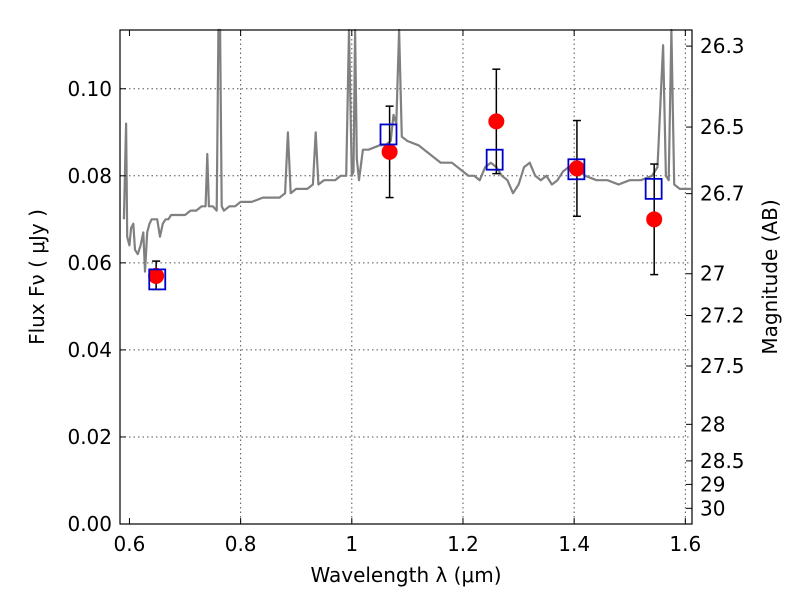 The image size is (800, 600). Describe the element at coordinates (712, 508) in the screenshot. I see `right-tick-label: 30` at that location.